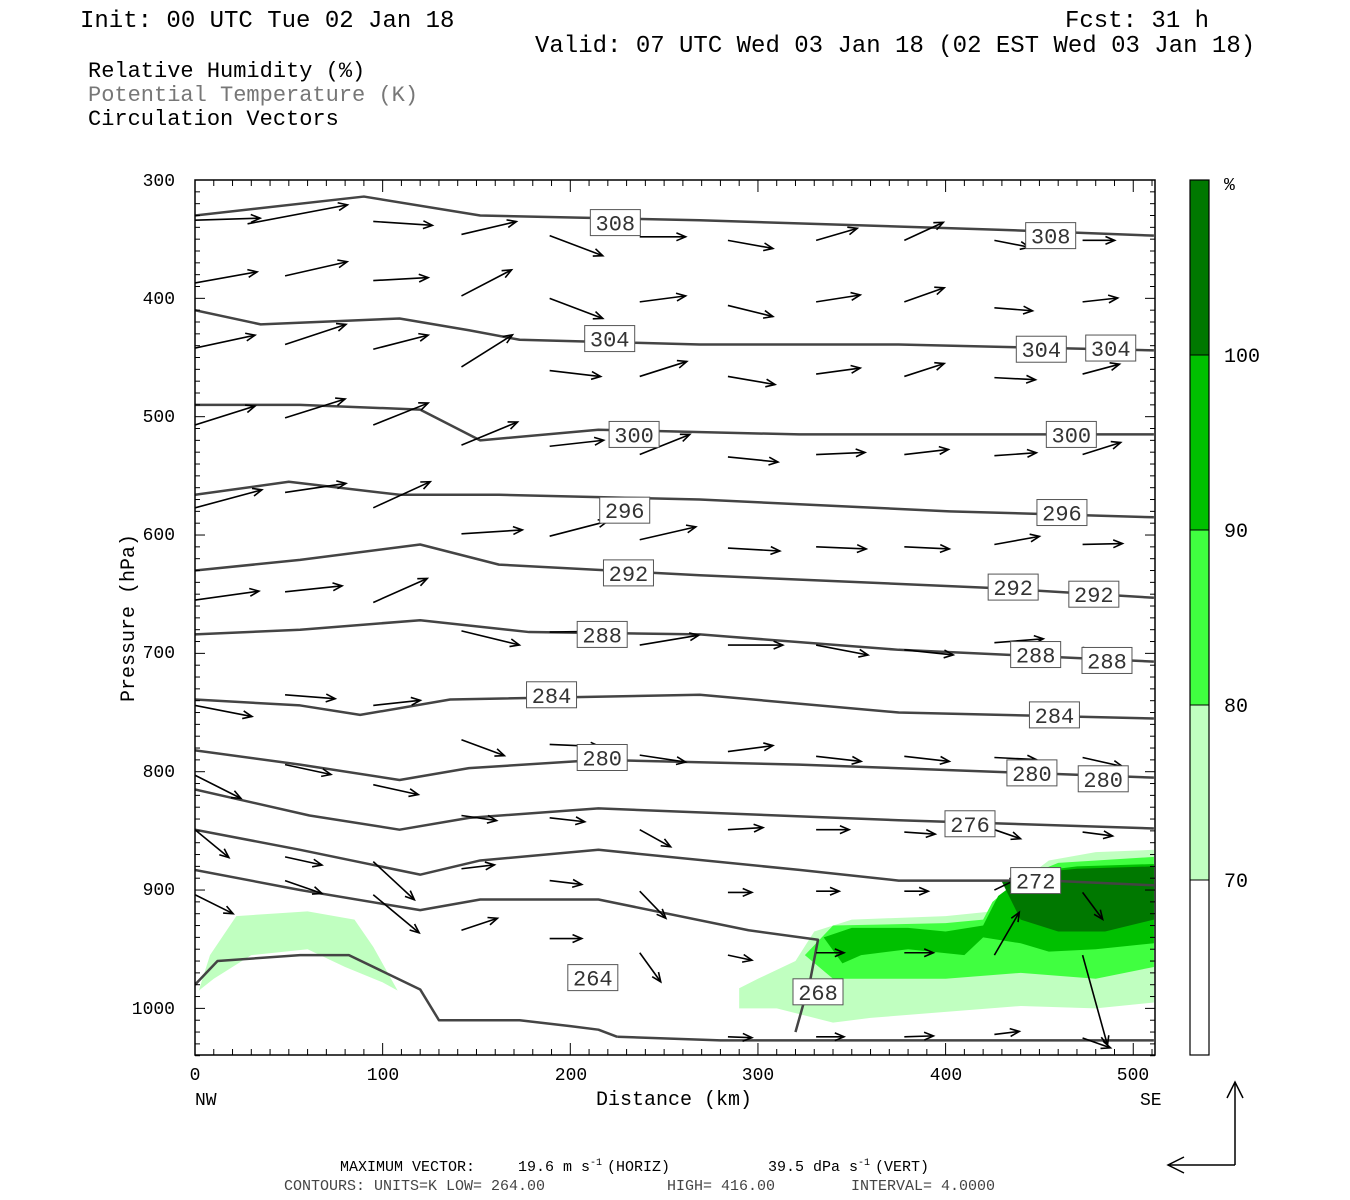 The height and width of the screenshot is (1200, 1350). Describe the element at coordinates (407, 1167) in the screenshot. I see `max-vector-label: MAXIMUM VECTOR:` at that location.